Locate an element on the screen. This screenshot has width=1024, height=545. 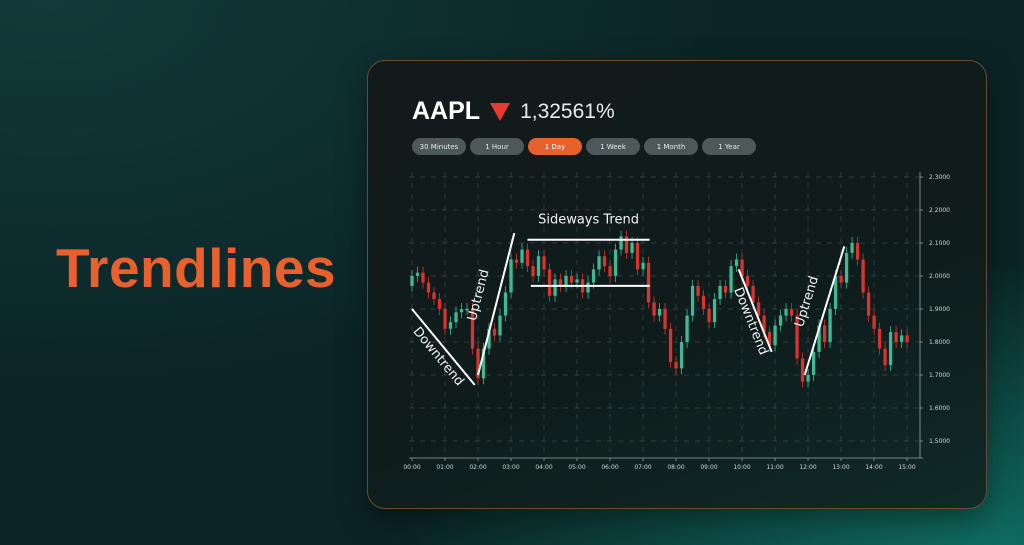
x-tick-label: 01:00 is located at coordinates (444, 467).